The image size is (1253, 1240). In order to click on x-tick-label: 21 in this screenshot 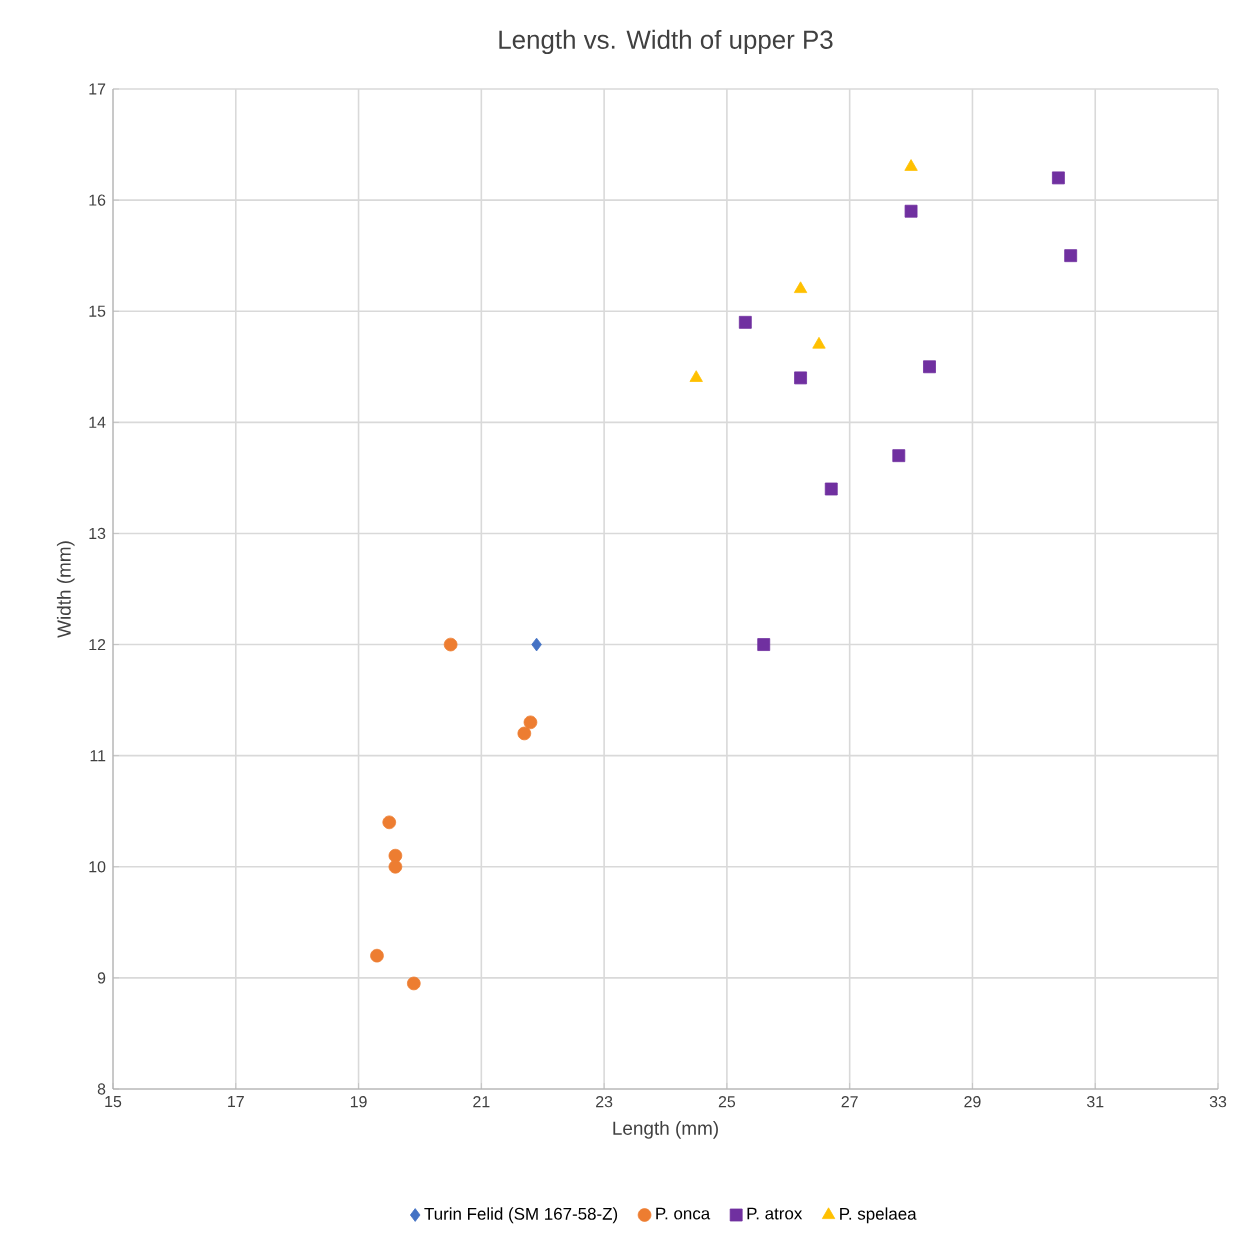, I will do `click(481, 1102)`.